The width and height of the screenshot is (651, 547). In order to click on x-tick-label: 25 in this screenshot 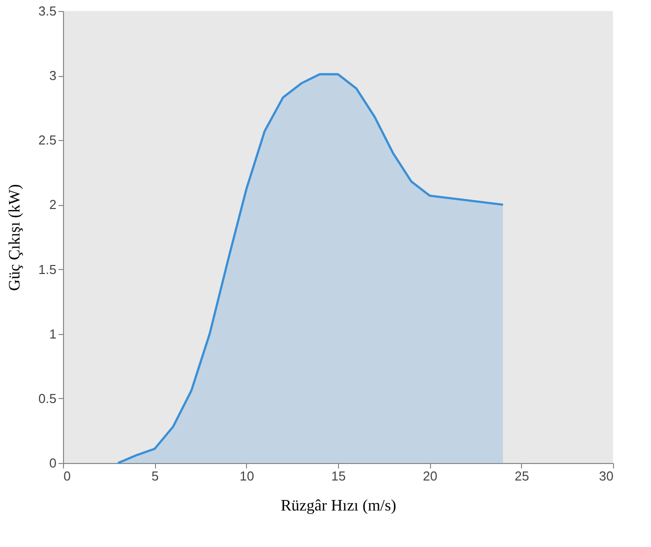, I will do `click(522, 476)`.